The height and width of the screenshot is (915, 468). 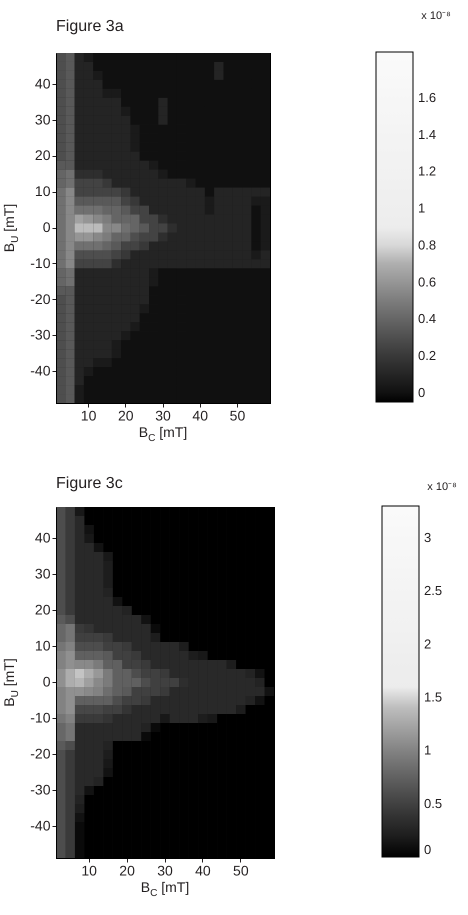 I want to click on color-bar-label: 0.8, so click(x=427, y=244).